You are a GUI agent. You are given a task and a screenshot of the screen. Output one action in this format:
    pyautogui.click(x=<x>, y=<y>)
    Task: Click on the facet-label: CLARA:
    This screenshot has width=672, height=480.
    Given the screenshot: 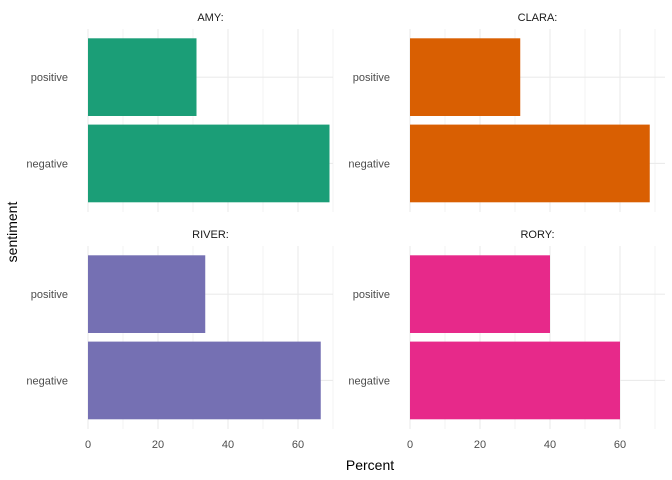 What is the action you would take?
    pyautogui.click(x=538, y=18)
    